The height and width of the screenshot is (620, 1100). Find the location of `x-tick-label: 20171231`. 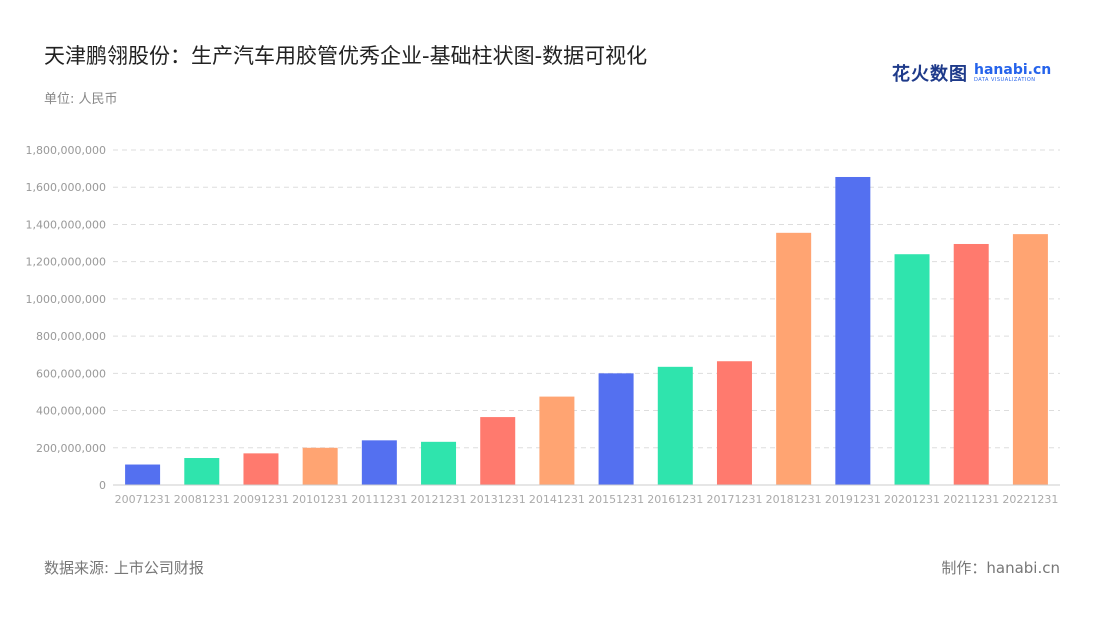

x-tick-label: 20171231 is located at coordinates (734, 499).